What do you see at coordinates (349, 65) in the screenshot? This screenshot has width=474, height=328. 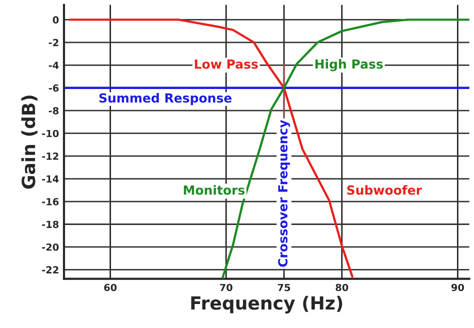 I see `series-label: High Pass` at bounding box center [349, 65].